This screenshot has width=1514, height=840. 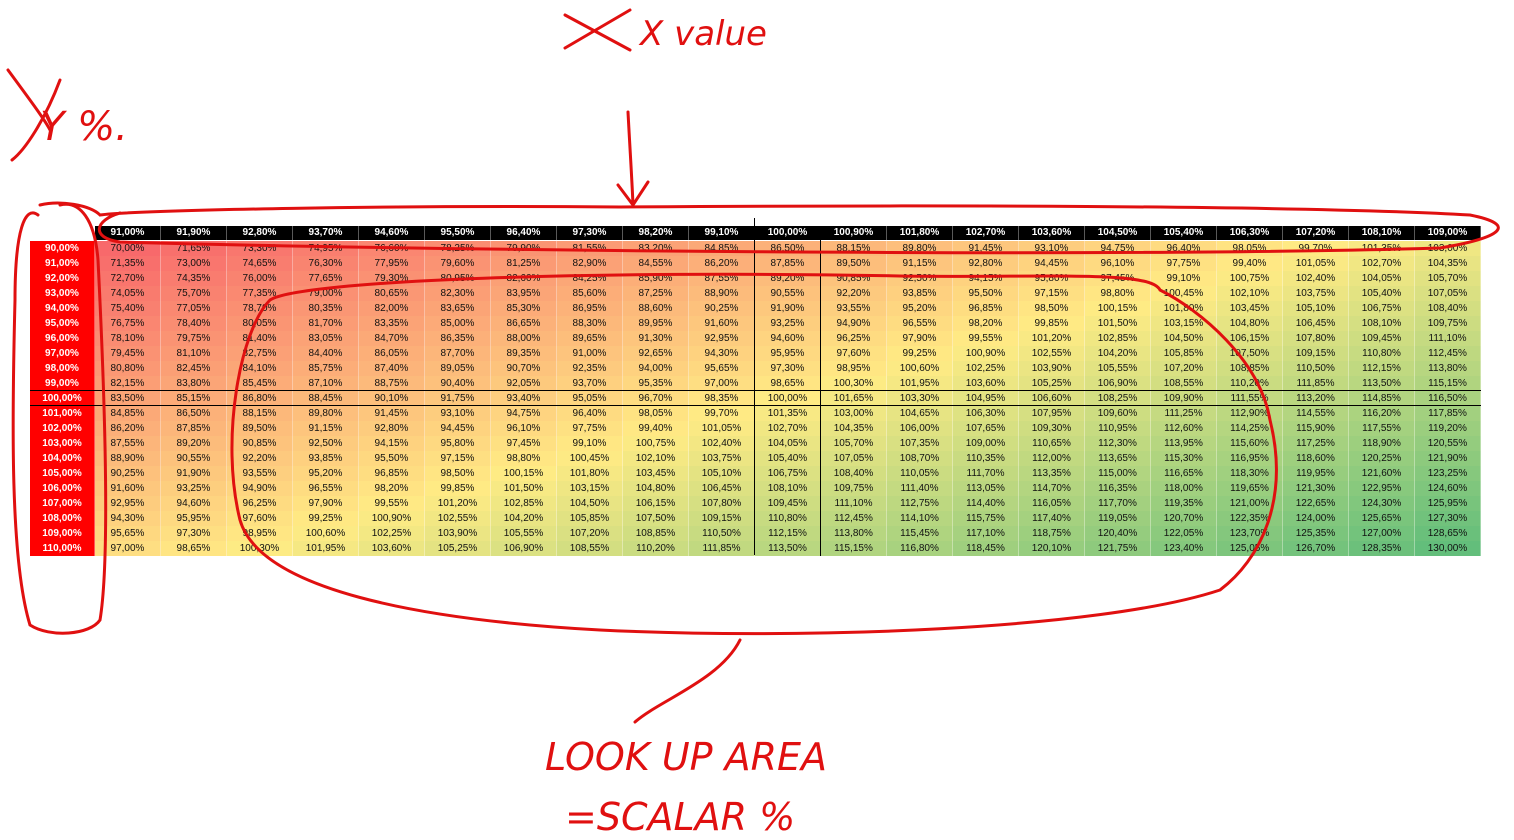 What do you see at coordinates (920, 233) in the screenshot?
I see `column-header: 101,80%` at bounding box center [920, 233].